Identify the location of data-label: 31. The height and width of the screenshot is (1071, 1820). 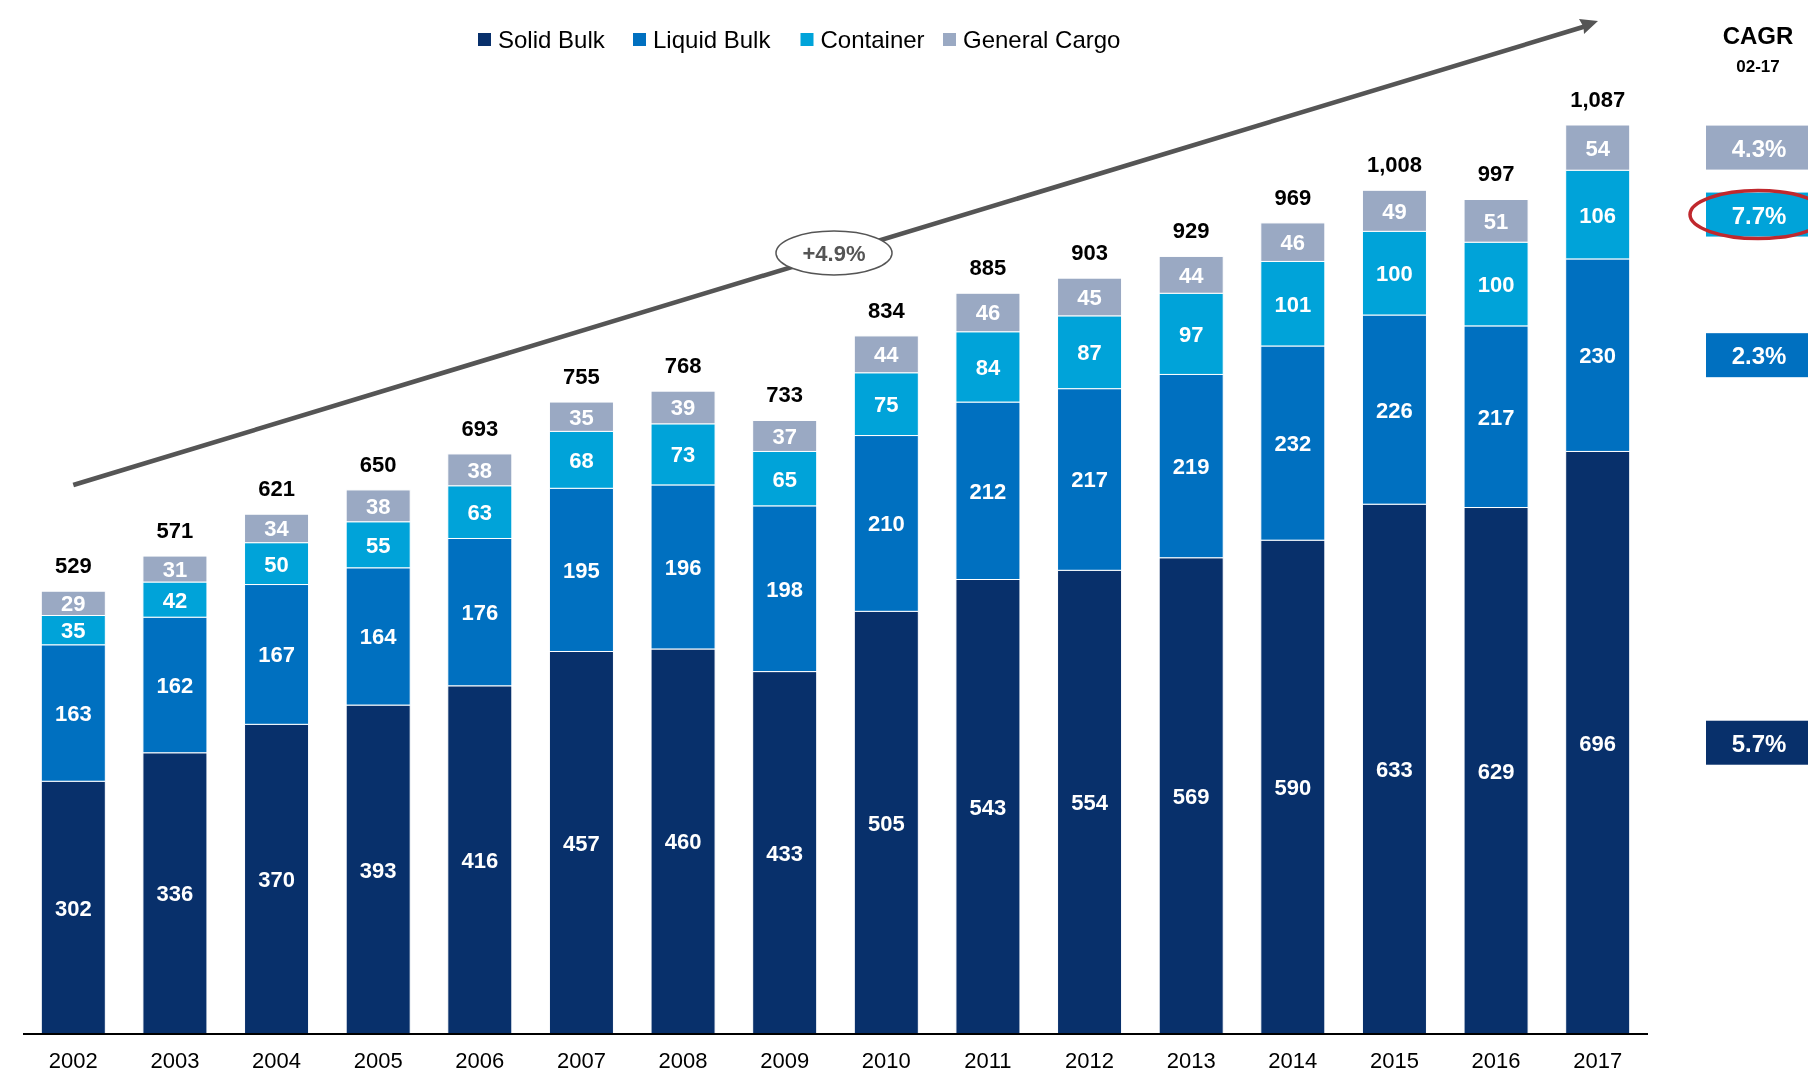
(175, 570).